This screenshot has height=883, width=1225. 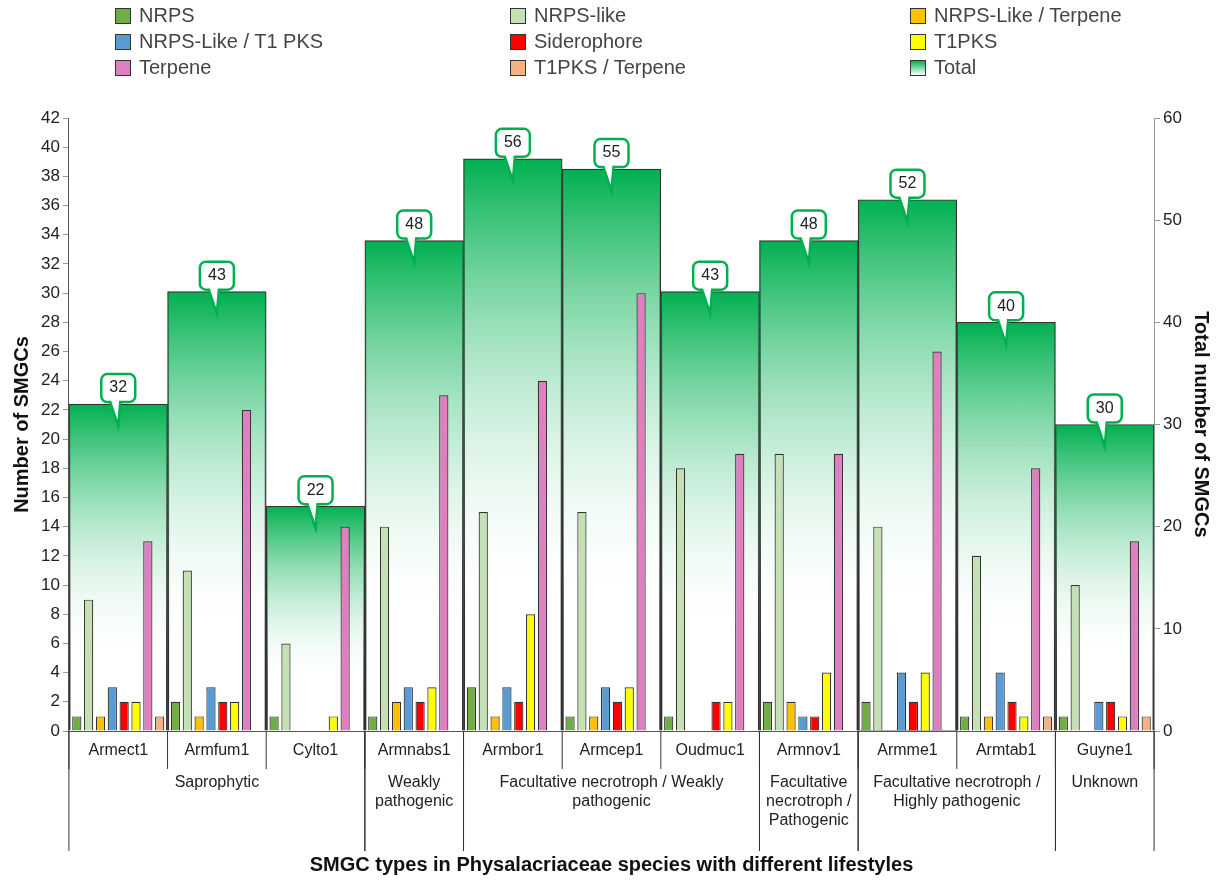 What do you see at coordinates (50, 322) in the screenshot?
I see `y-tick-label: 28` at bounding box center [50, 322].